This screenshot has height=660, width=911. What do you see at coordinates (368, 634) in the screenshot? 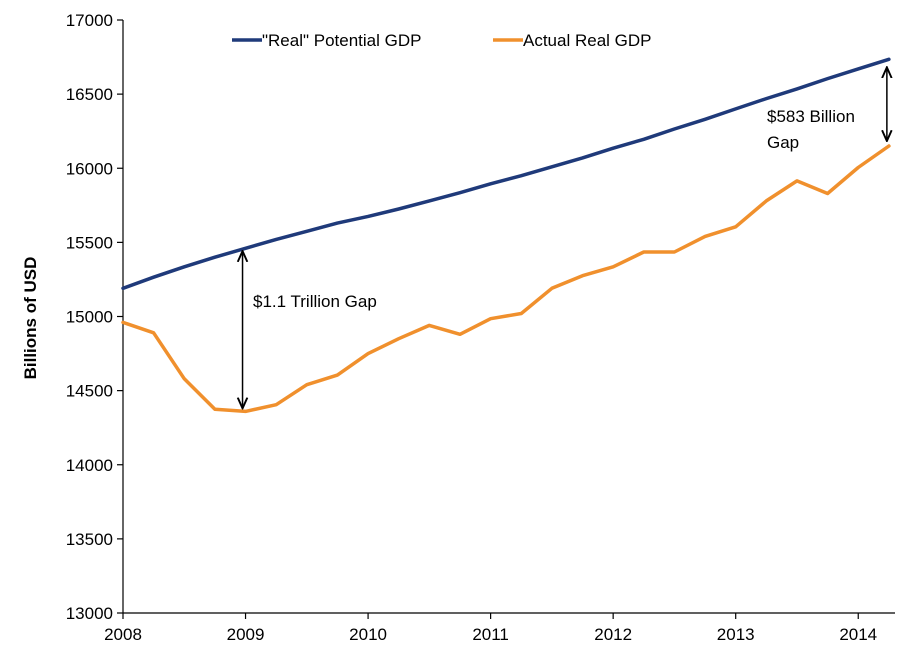
I see `x-tick-label: 2010` at bounding box center [368, 634].